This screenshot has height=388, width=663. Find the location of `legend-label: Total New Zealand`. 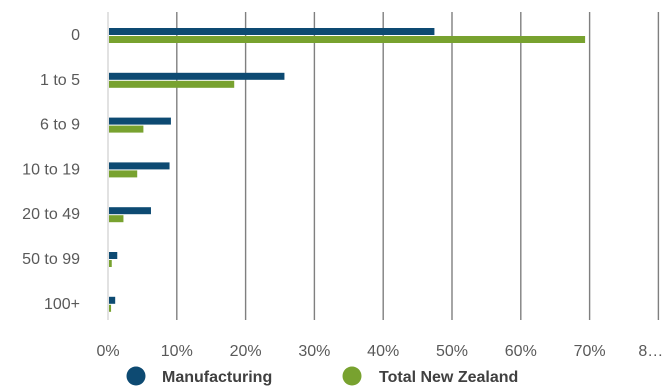

legend-label: Total New Zealand is located at coordinates (448, 377).